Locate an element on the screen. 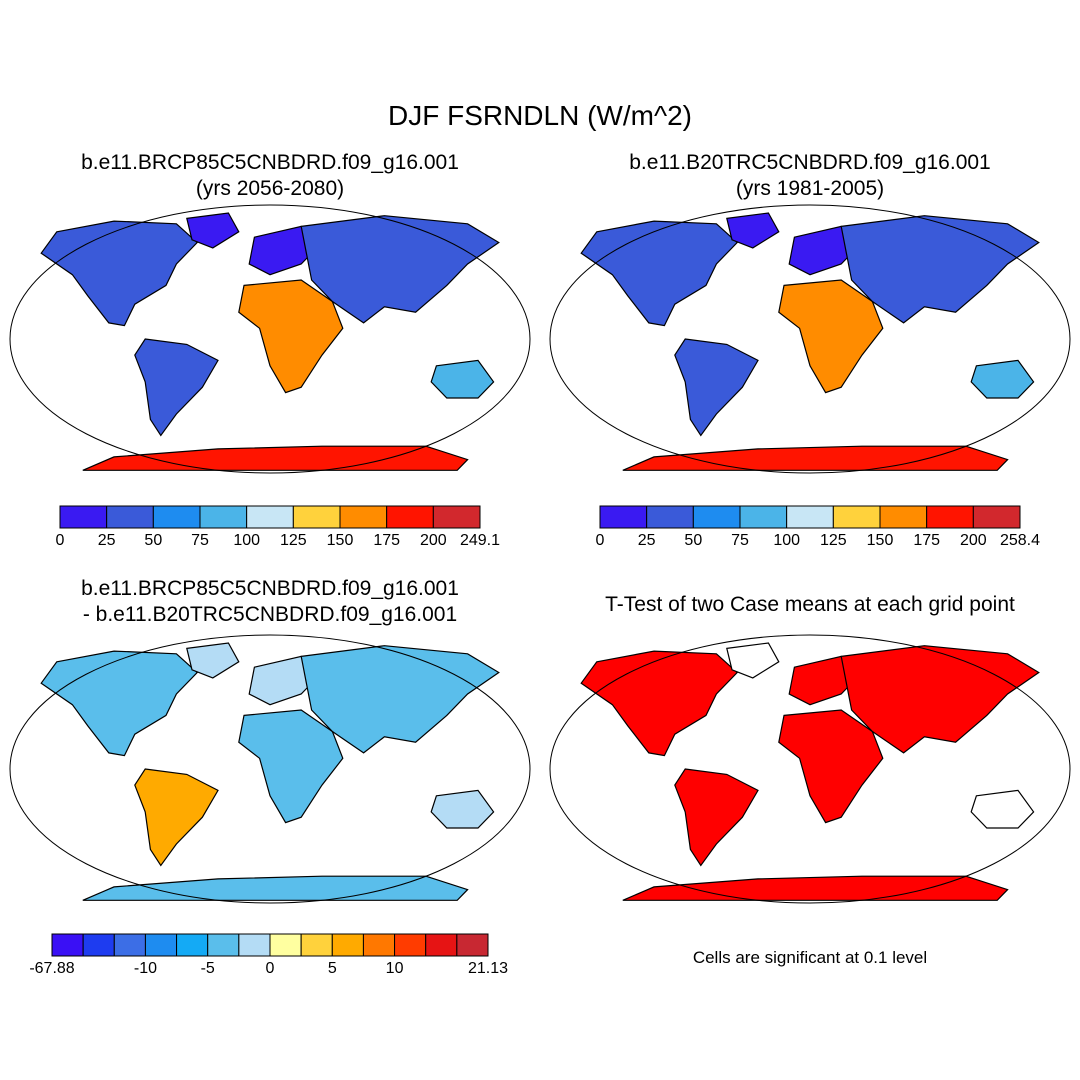  colorbar-tick-label: 258.4 is located at coordinates (1020, 540).